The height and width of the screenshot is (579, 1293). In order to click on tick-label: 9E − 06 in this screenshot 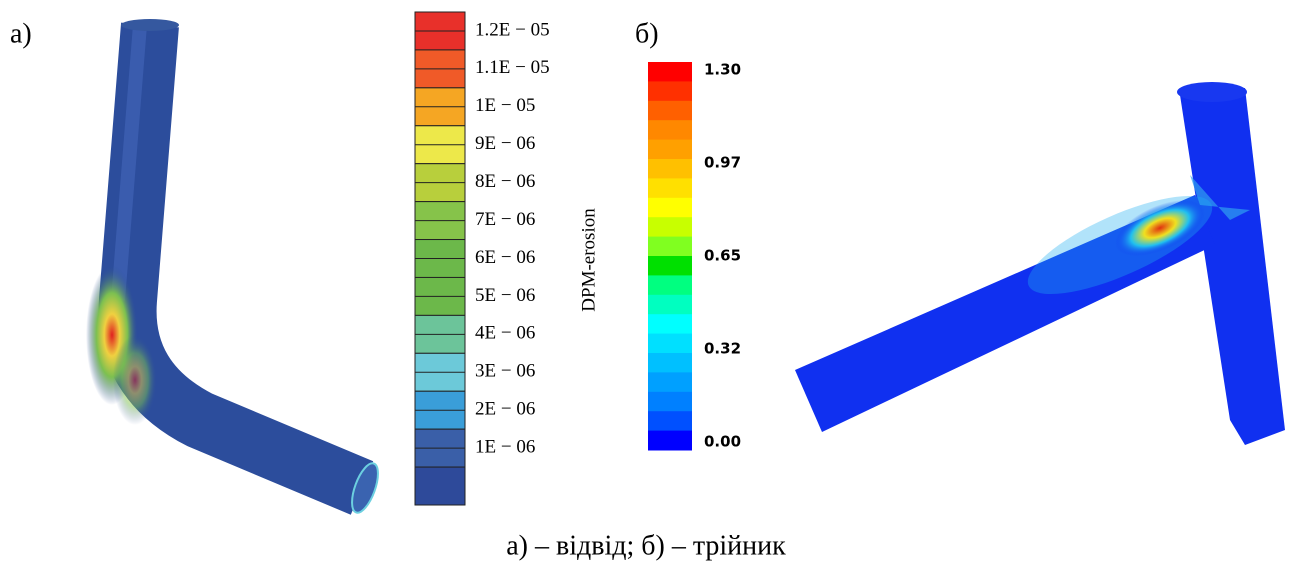, I will do `click(505, 143)`.